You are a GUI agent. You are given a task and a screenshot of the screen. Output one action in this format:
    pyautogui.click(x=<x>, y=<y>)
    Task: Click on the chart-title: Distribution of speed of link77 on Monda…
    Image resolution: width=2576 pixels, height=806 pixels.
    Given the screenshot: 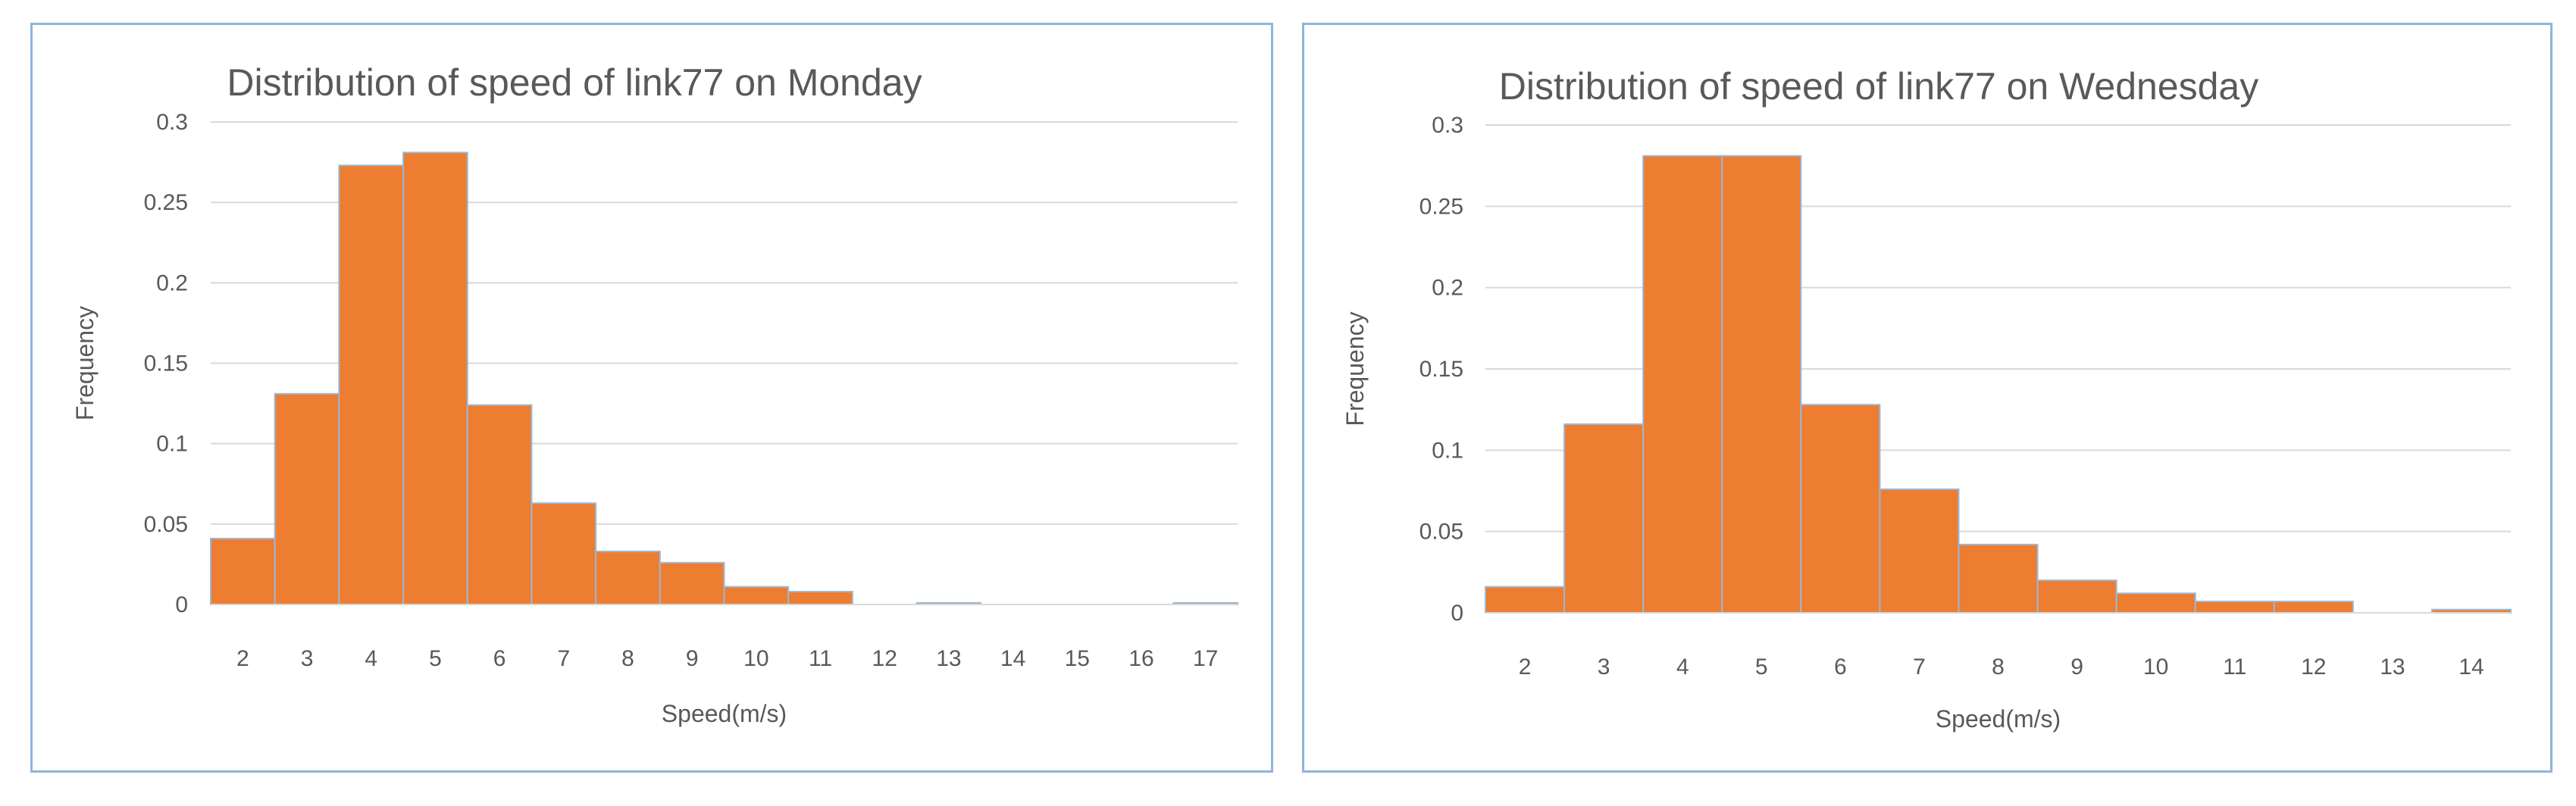 What is the action you would take?
    pyautogui.click(x=574, y=83)
    